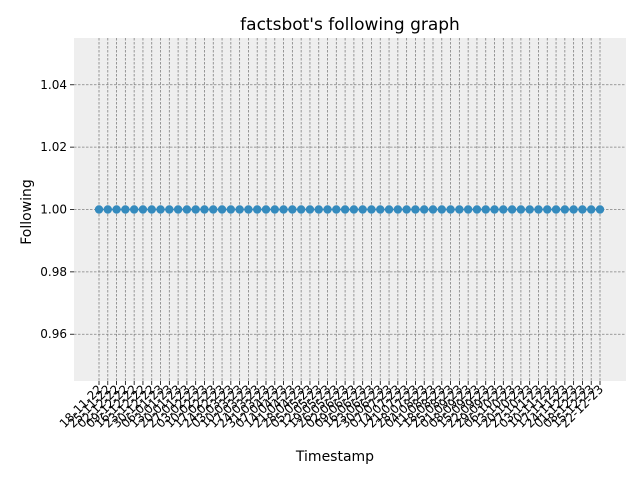 The image size is (640, 480). I want to click on data-series, so click(349, 209).